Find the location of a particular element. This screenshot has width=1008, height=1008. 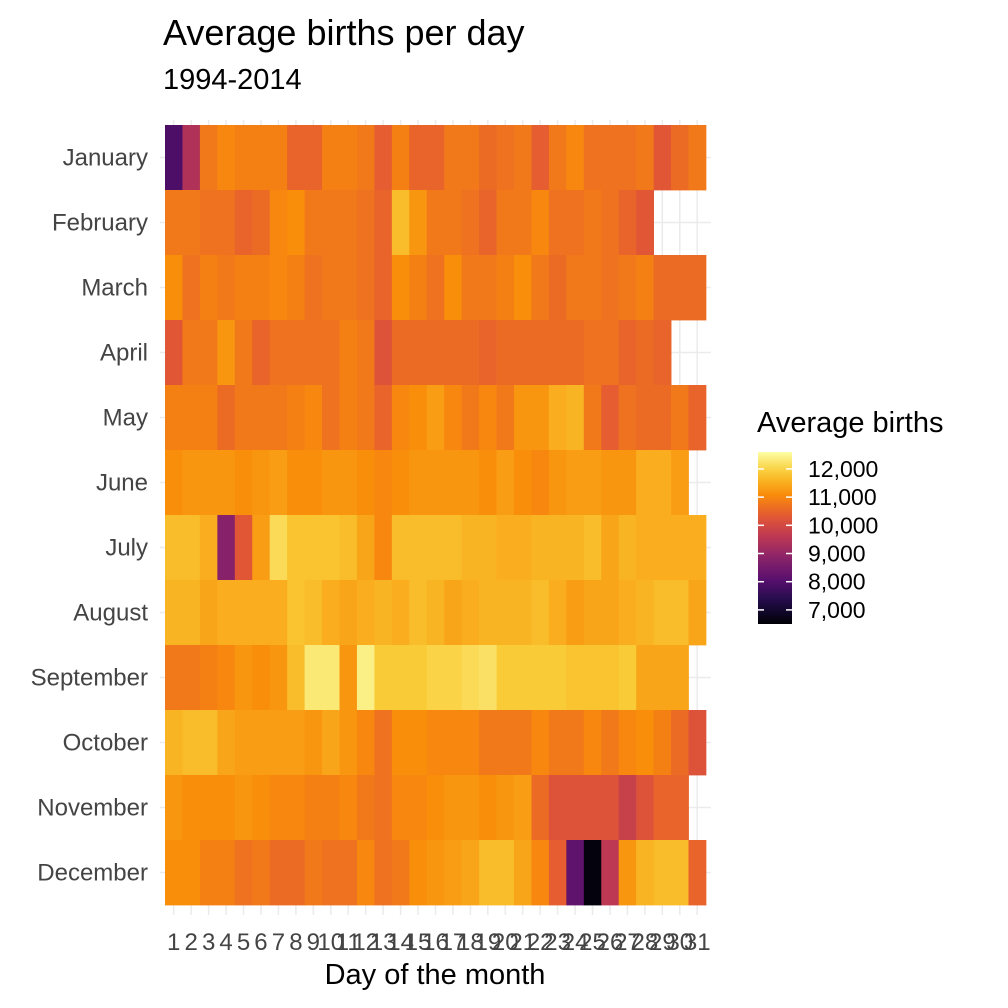

y-tick-label: May is located at coordinates (125, 418).